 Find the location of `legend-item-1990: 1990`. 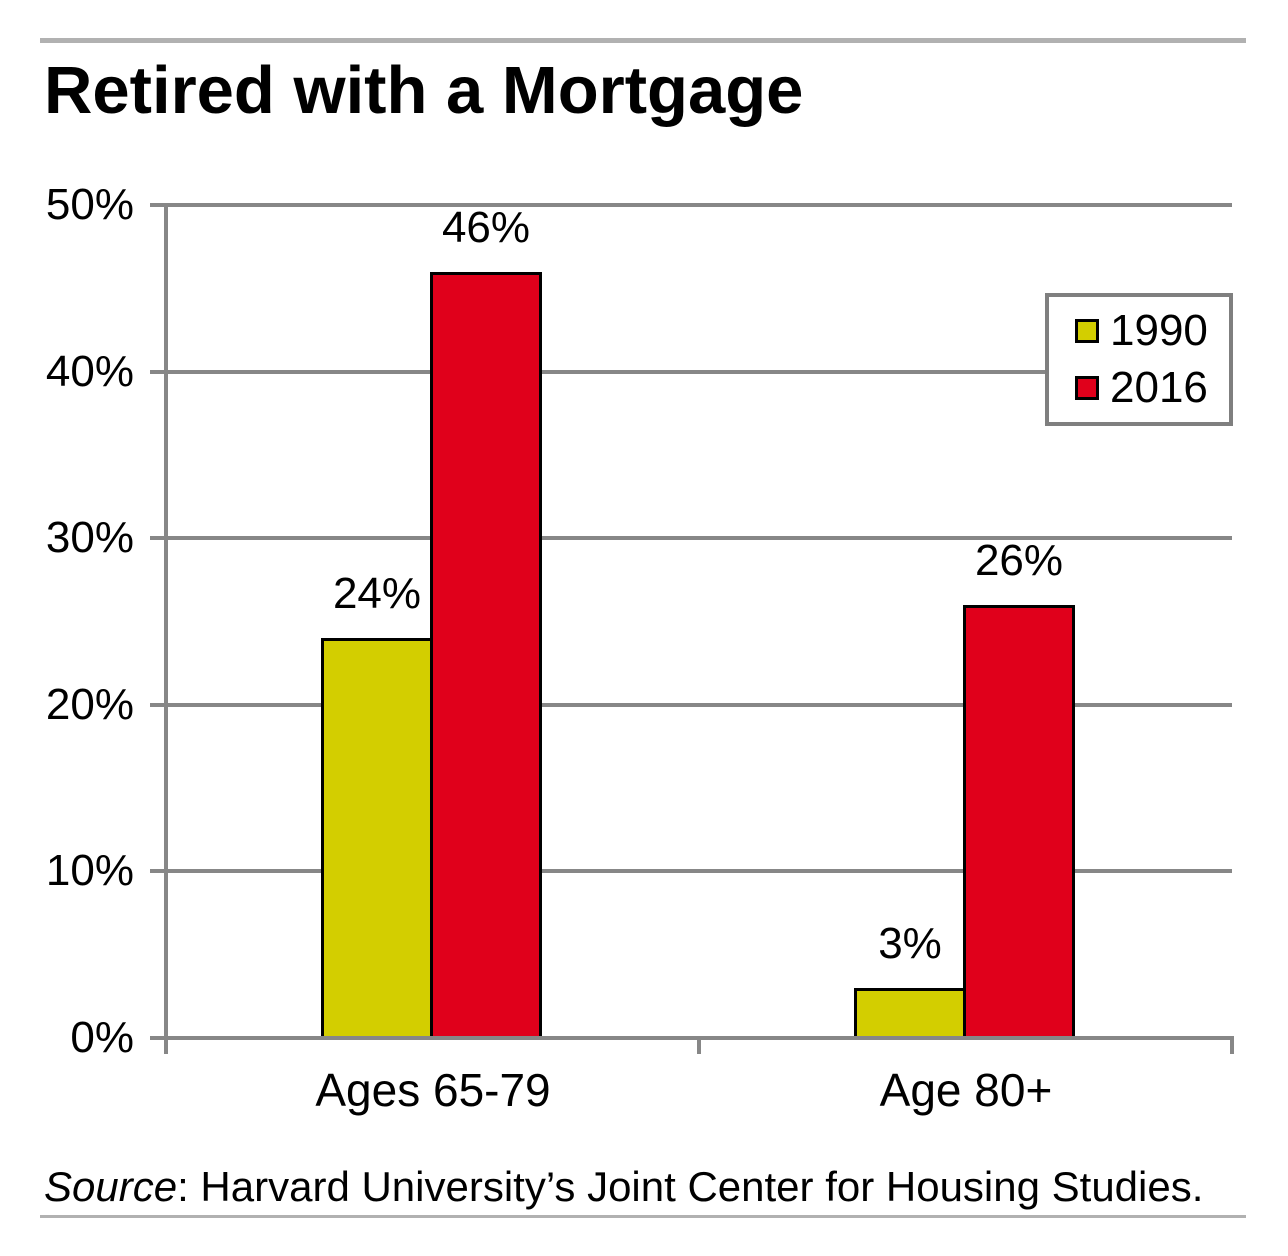

legend-item-1990: 1990 is located at coordinates (1152, 331).